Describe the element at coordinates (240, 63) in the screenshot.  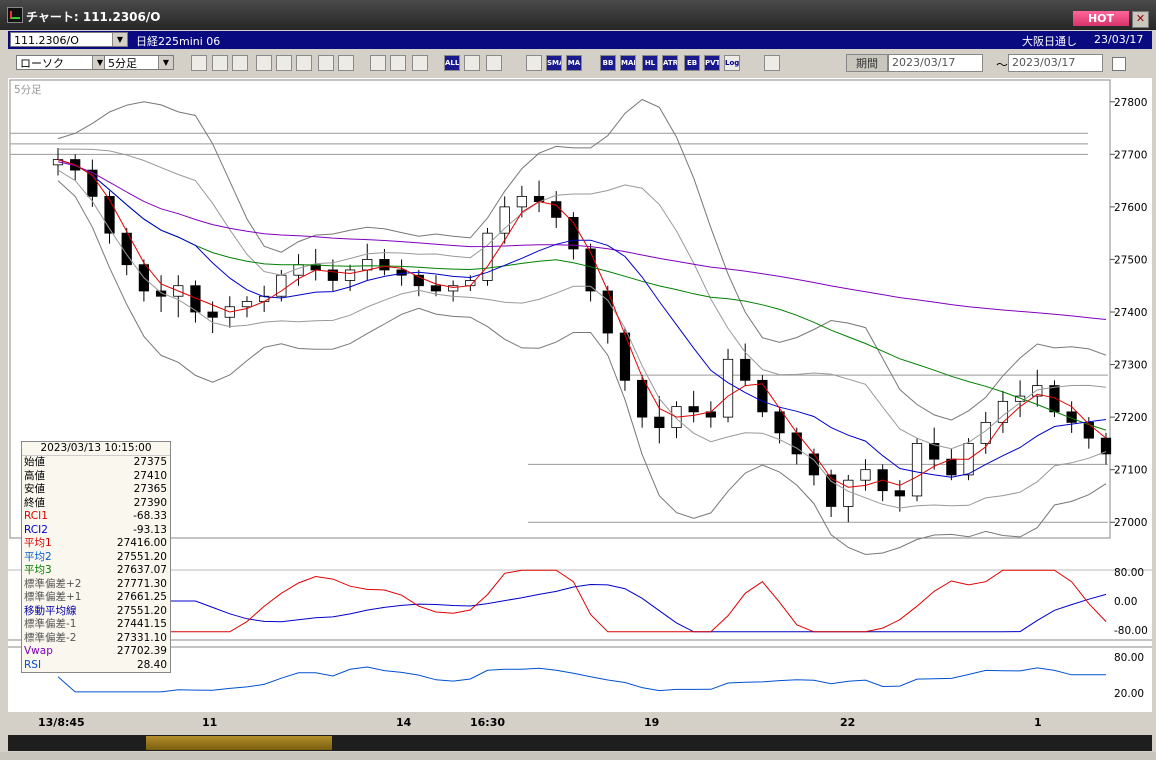
I see `toolbar-a-button` at that location.